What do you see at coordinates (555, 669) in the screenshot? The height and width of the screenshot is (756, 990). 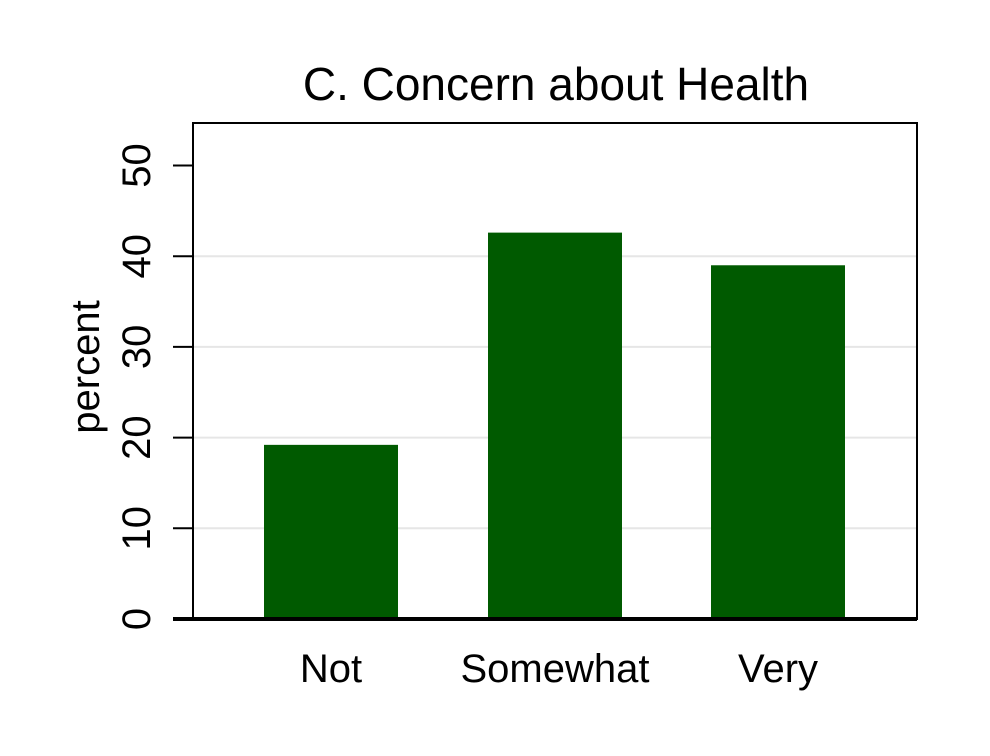 I see `x-tick-label: Somewhat` at bounding box center [555, 669].